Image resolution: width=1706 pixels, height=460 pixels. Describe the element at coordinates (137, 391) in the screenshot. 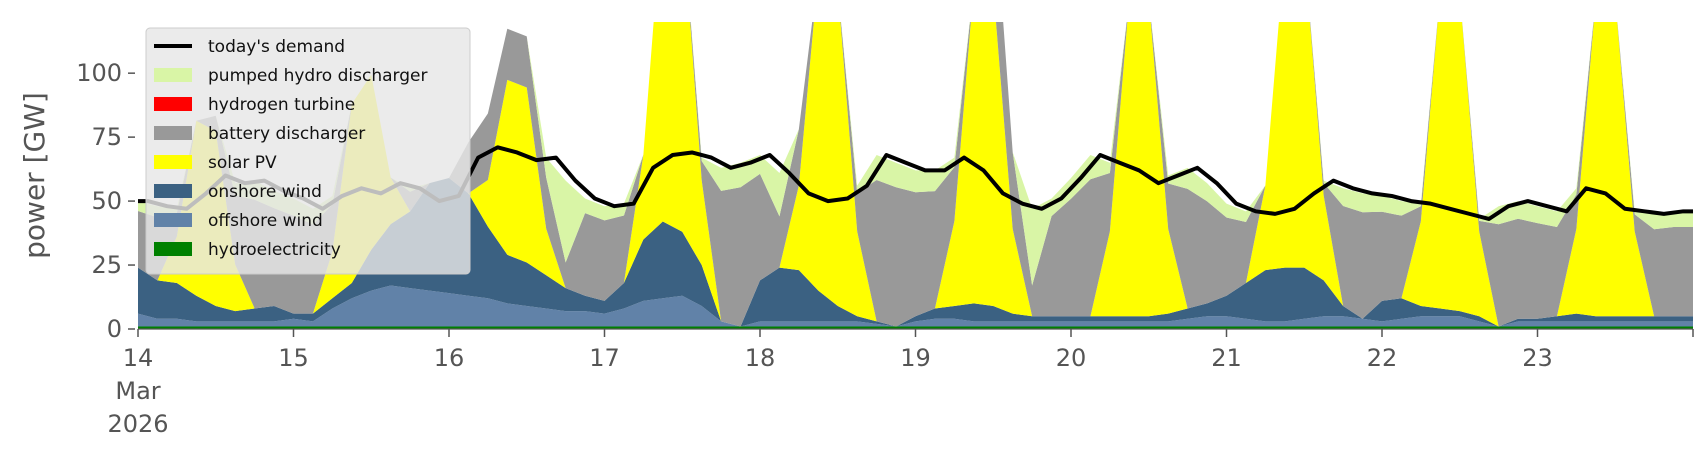

I see `x-tick-sublabel: Mar` at that location.